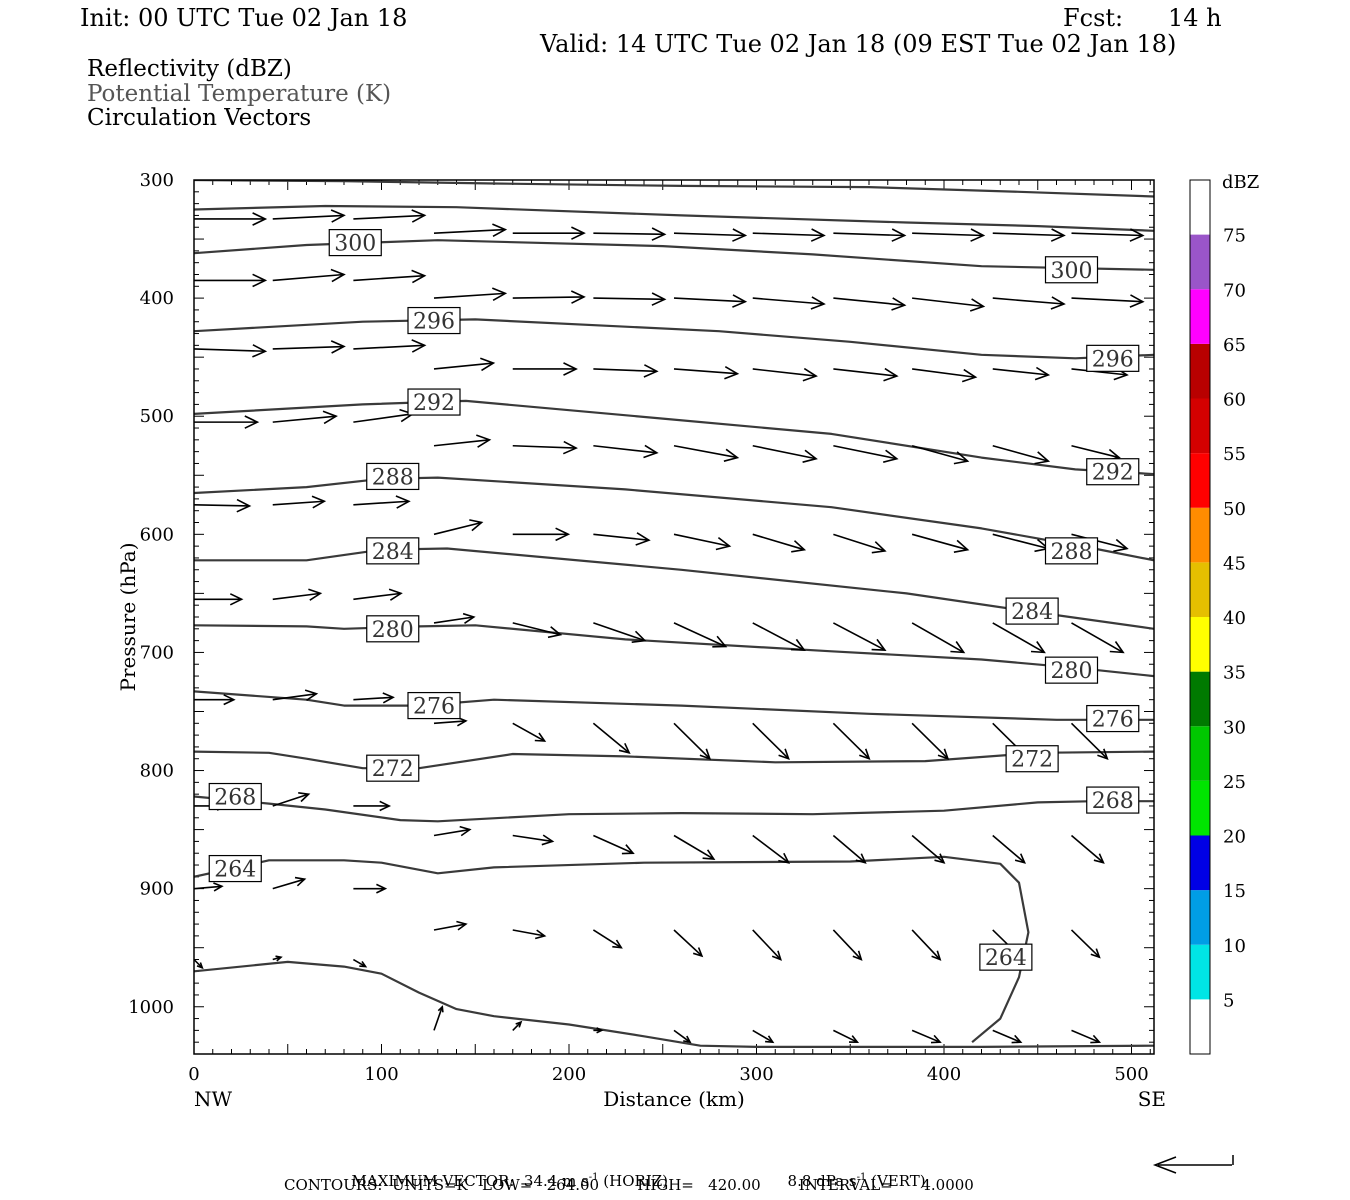 The height and width of the screenshot is (1200, 1350). Describe the element at coordinates (393, 769) in the screenshot. I see `contour-label-text: 272` at that location.